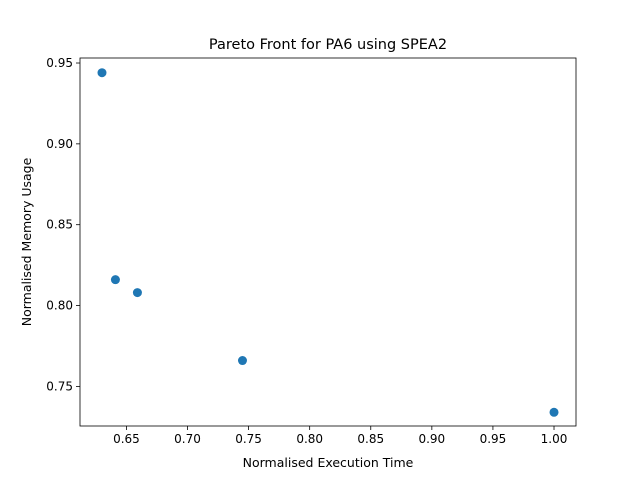 The height and width of the screenshot is (484, 640). Describe the element at coordinates (370, 439) in the screenshot. I see `x-tick-label: 0.85` at that location.